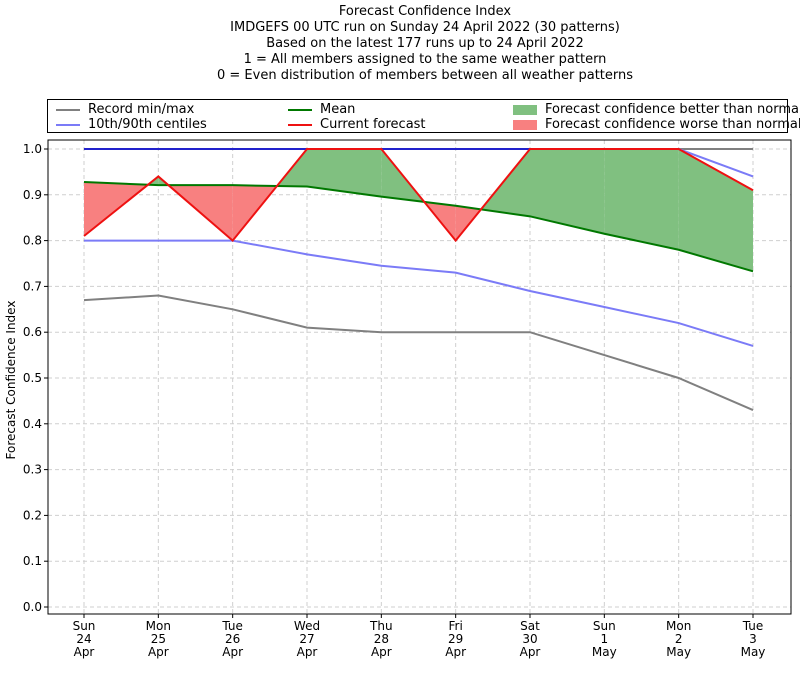 The image size is (800, 676). I want to click on x-tick-label: 1, so click(605, 639).